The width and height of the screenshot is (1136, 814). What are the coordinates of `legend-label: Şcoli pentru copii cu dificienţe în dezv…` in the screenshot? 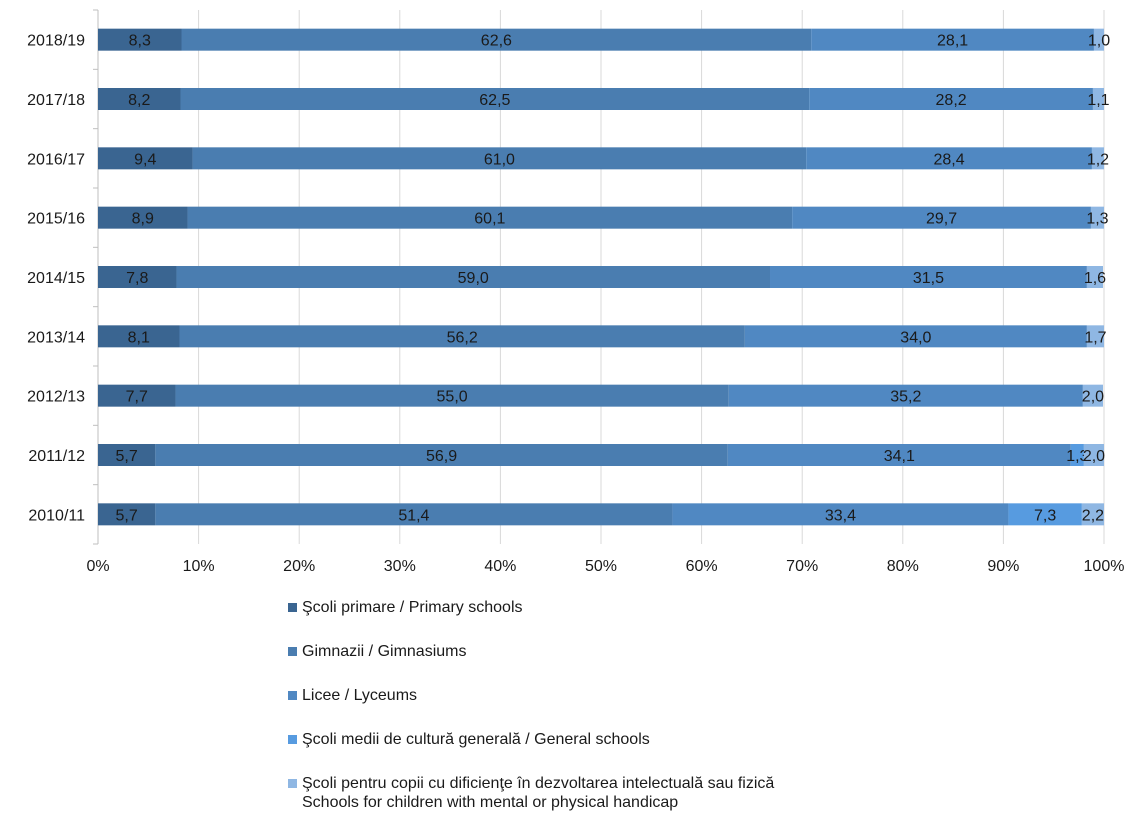 It's located at (538, 793).